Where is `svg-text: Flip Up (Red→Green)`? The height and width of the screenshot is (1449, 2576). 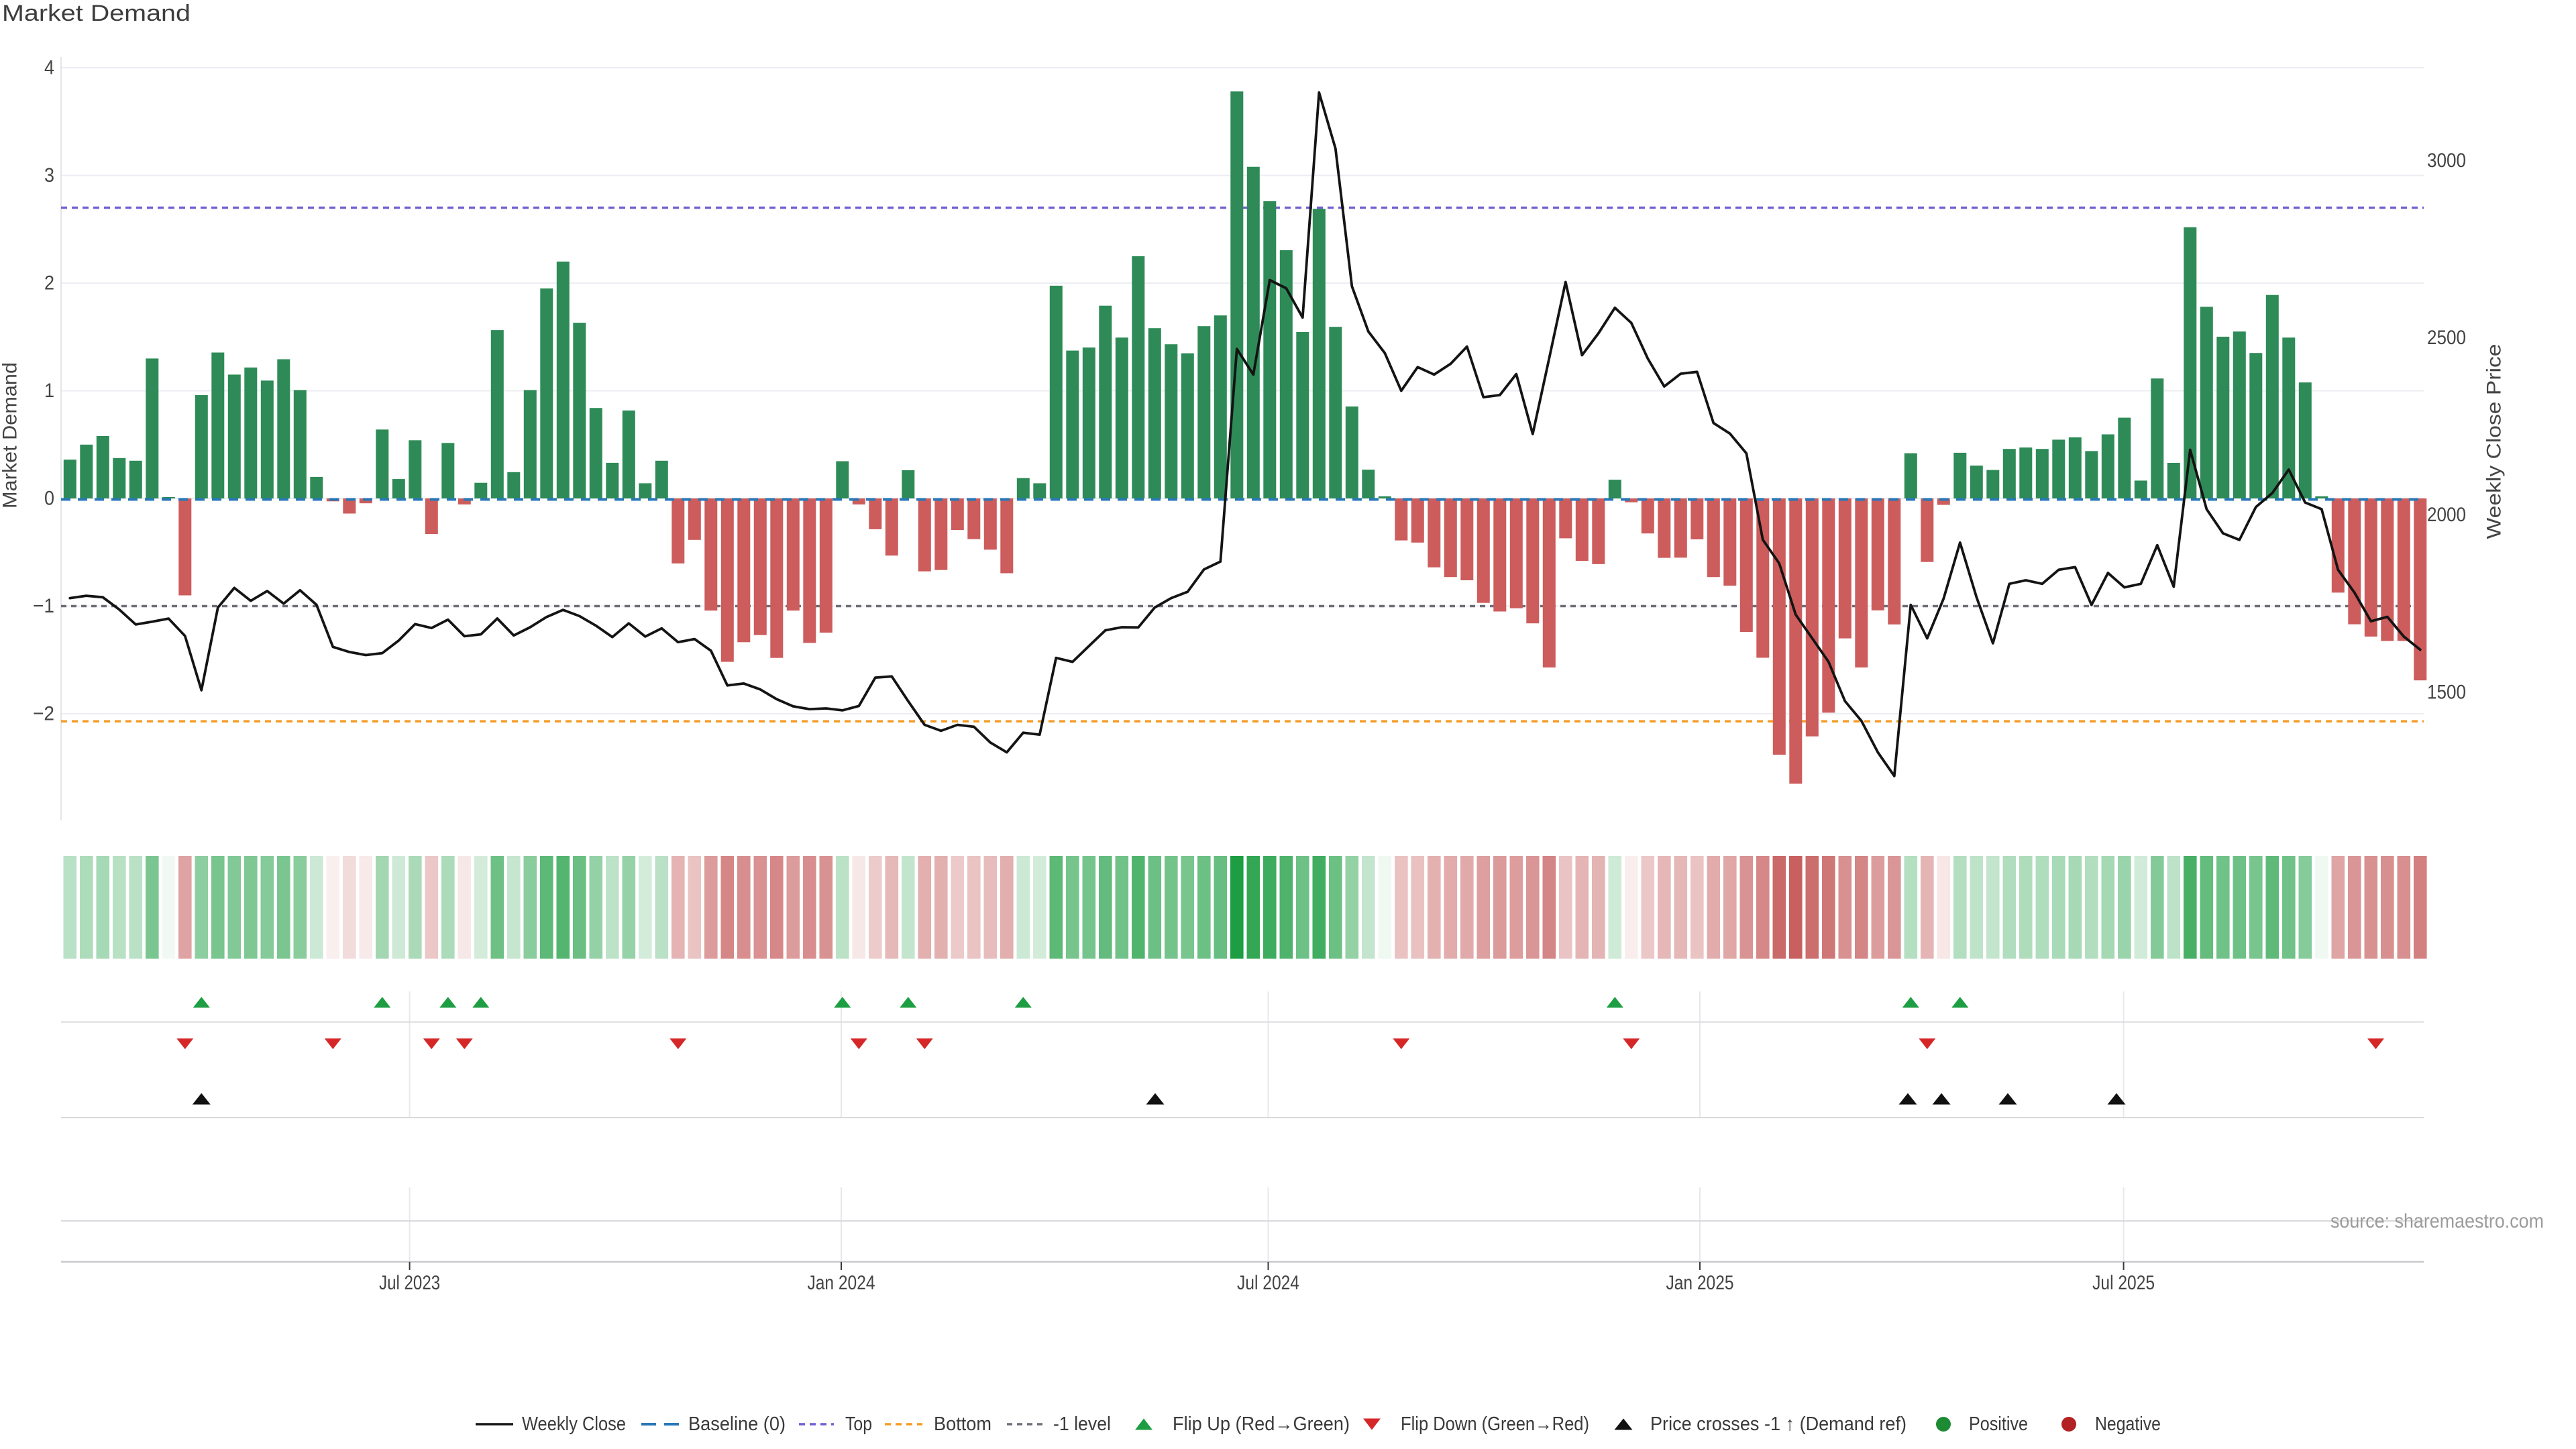
svg-text: Flip Up (Red→Green) is located at coordinates (1261, 1424).